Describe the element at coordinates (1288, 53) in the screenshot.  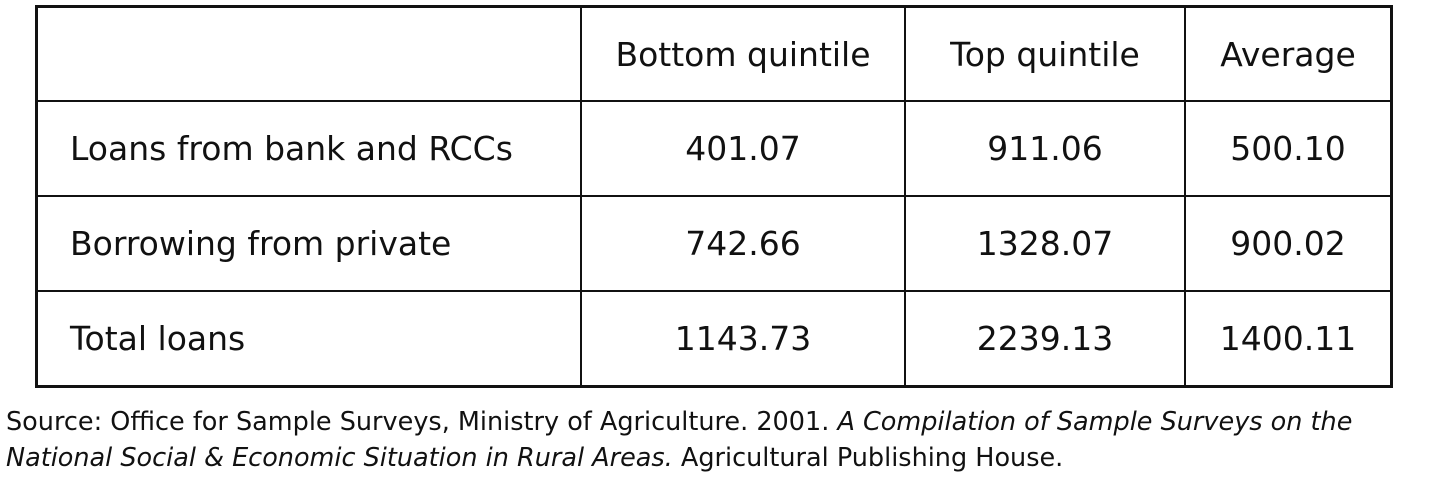
I see `column-header: Average` at that location.